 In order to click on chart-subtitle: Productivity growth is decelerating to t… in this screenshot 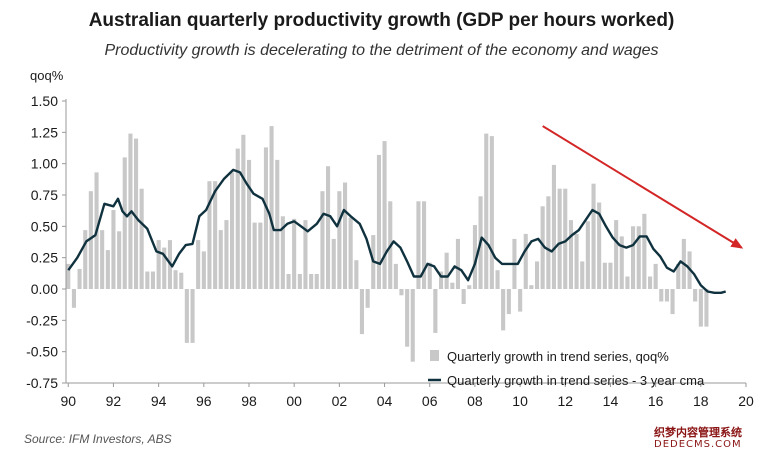, I will do `click(381, 50)`.